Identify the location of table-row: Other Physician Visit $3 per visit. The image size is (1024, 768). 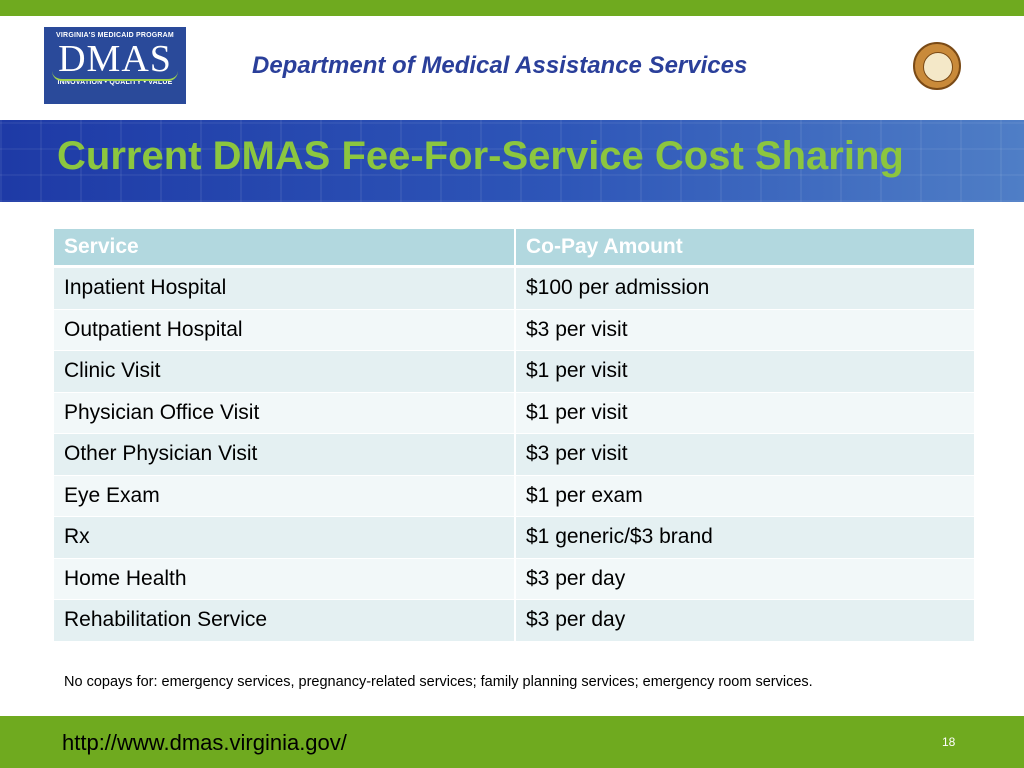
(514, 455).